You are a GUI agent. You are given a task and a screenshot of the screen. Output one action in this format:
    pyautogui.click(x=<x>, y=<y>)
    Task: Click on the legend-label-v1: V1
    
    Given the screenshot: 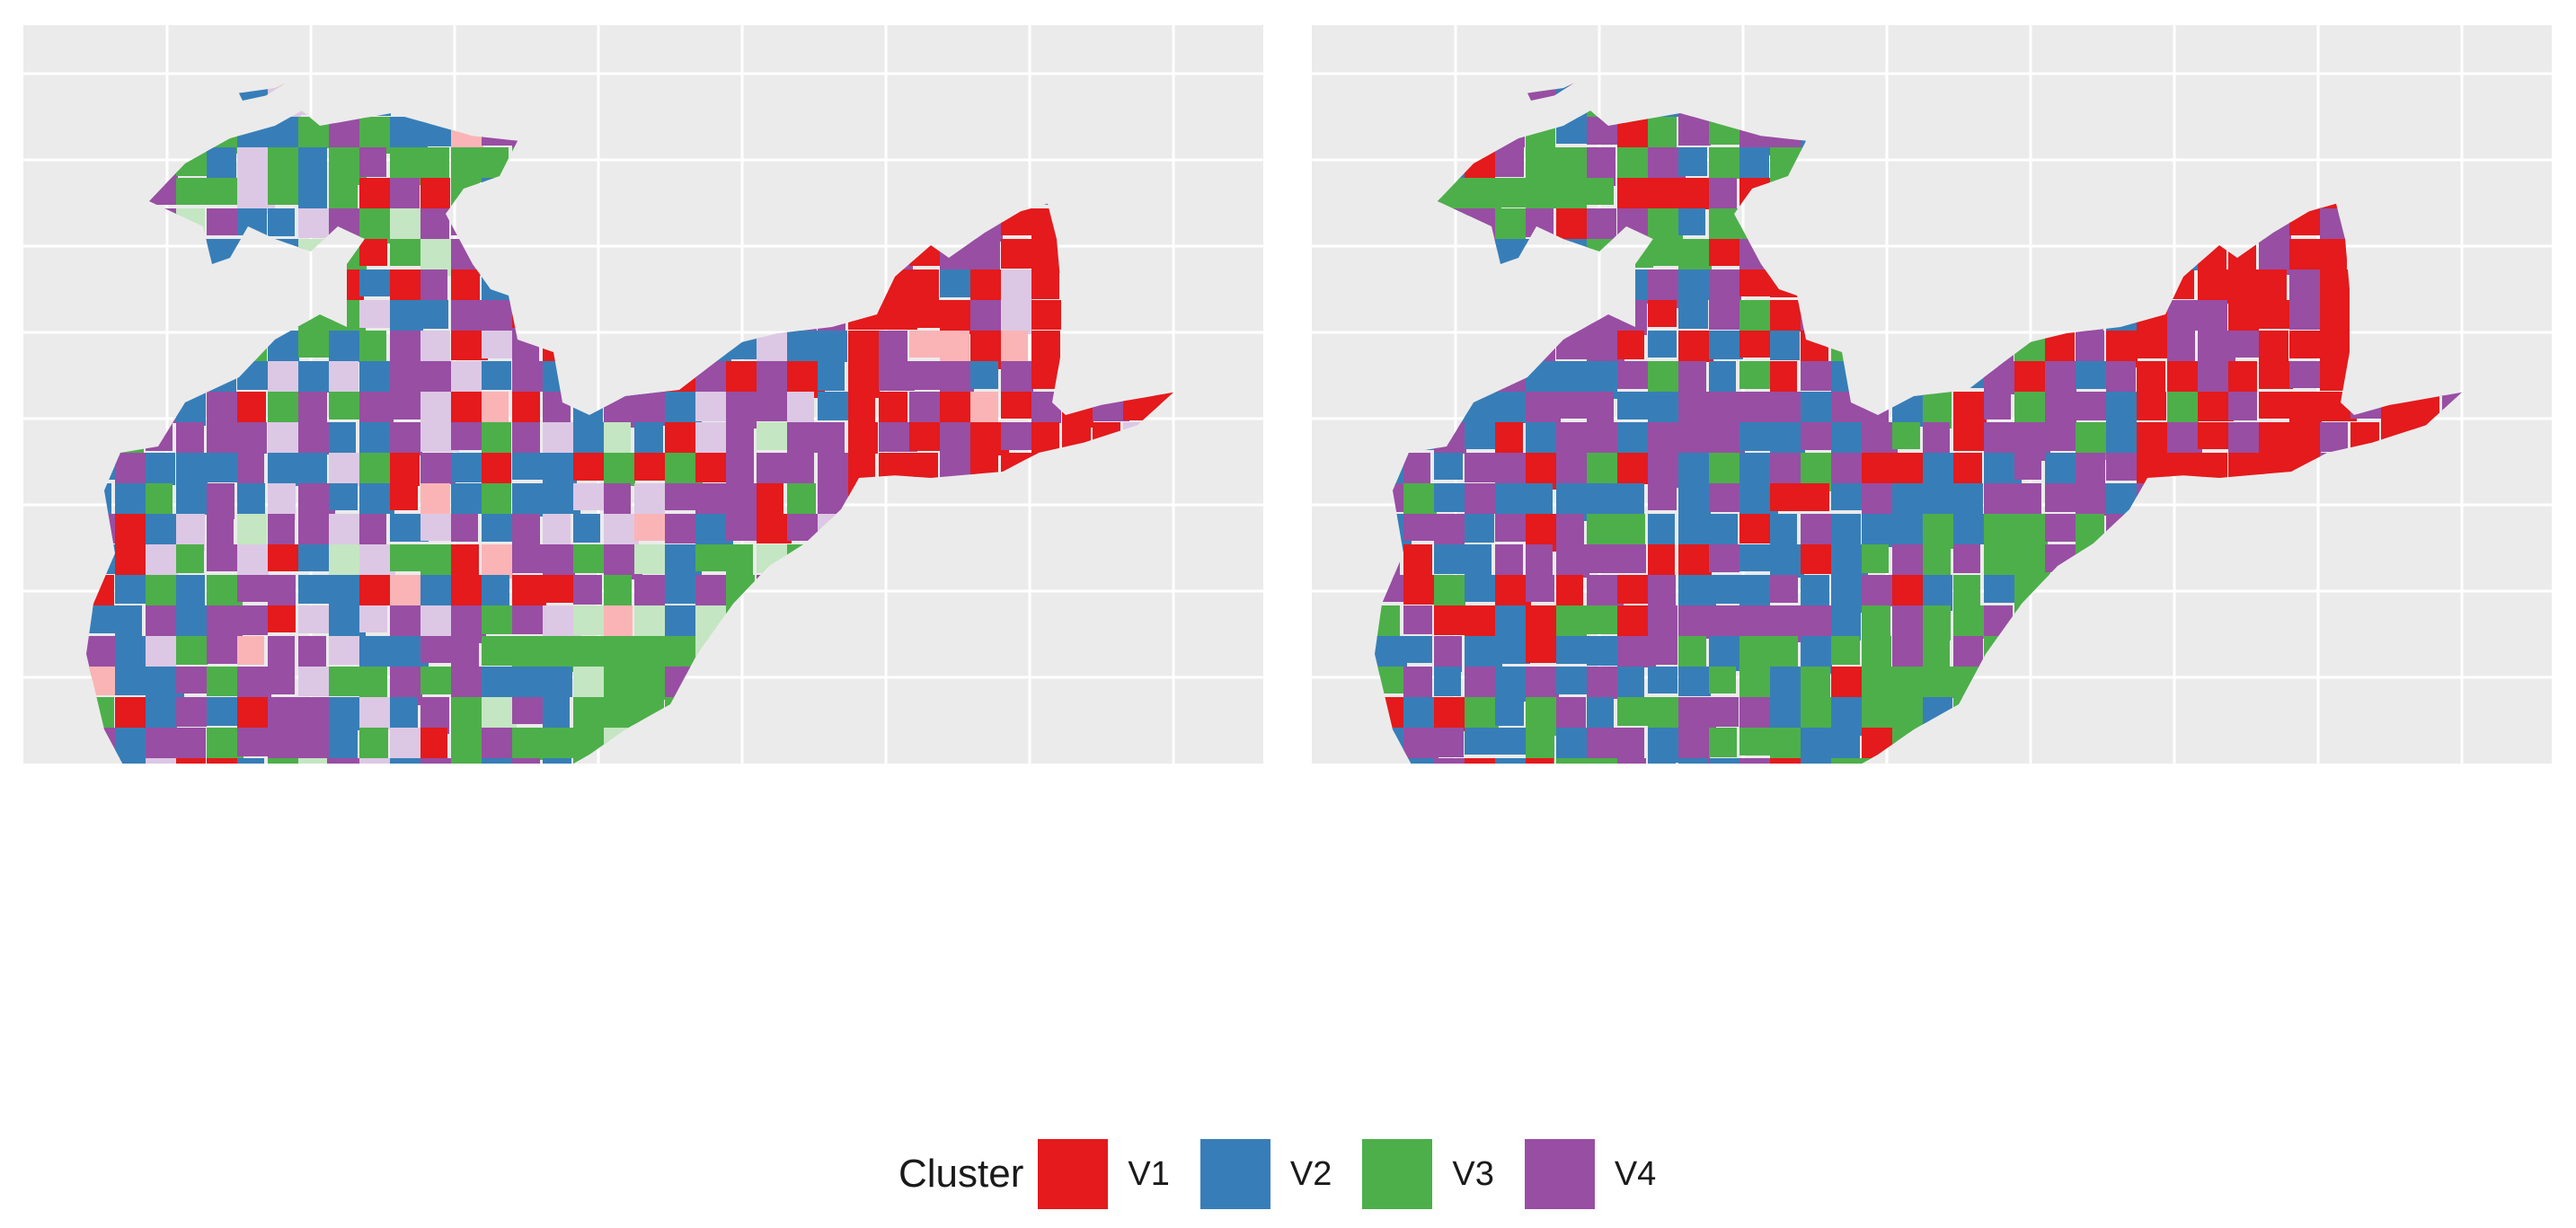 What is the action you would take?
    pyautogui.click(x=1149, y=1173)
    